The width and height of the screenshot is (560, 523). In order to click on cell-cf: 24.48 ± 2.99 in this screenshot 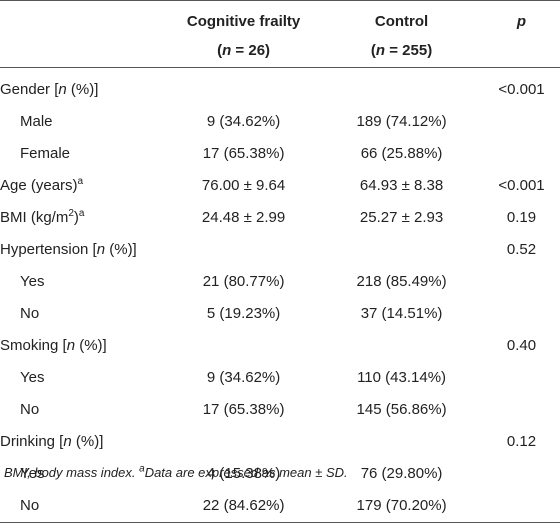, I will do `click(243, 217)`.